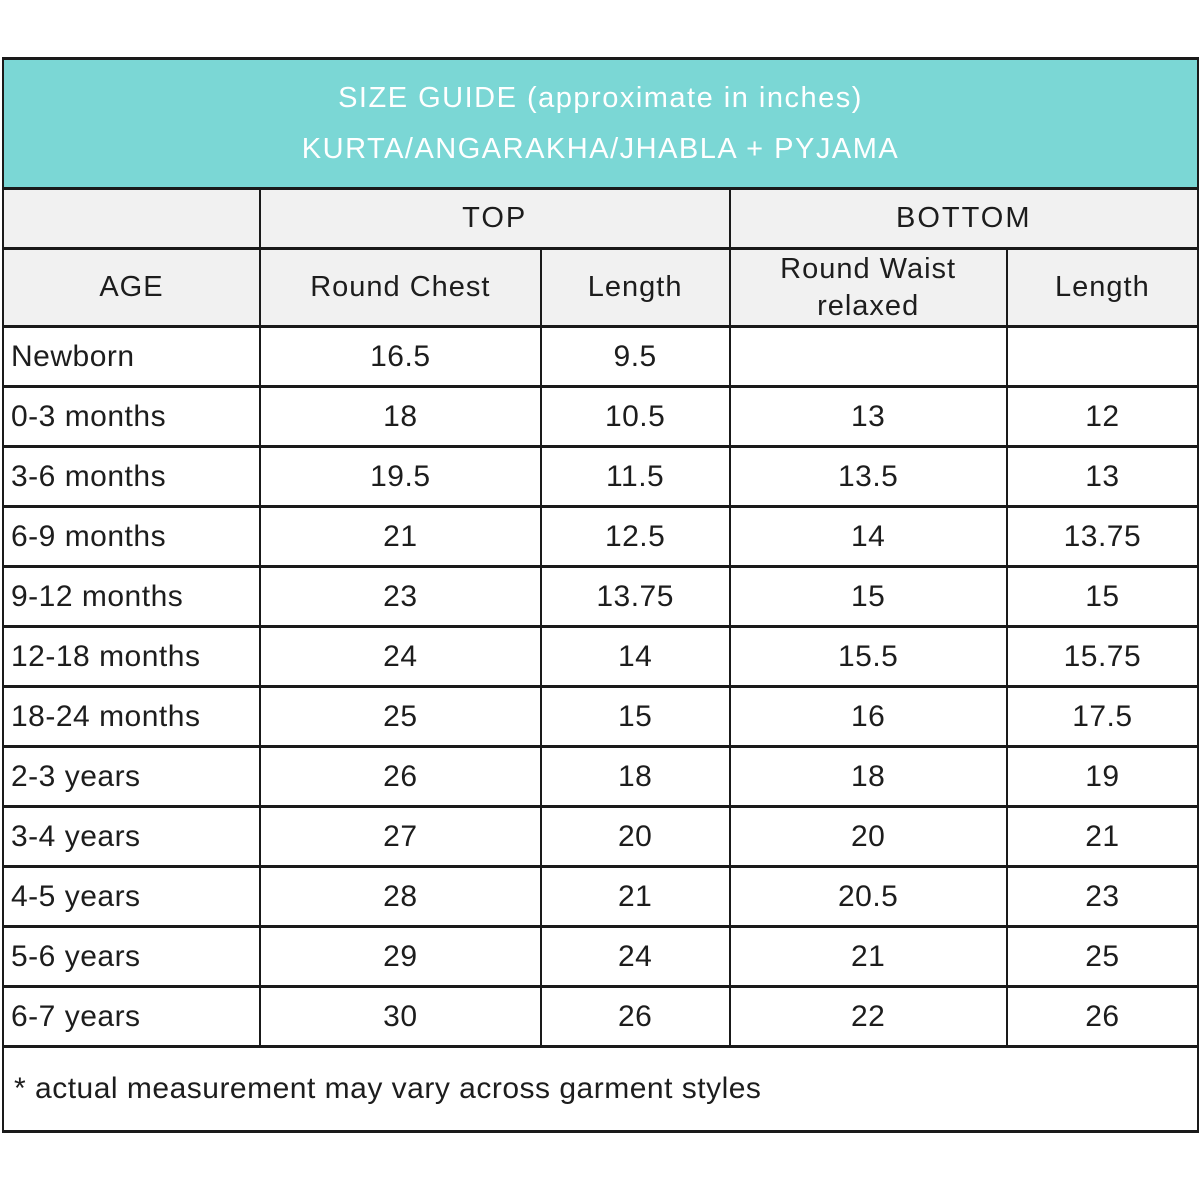 This screenshot has width=1204, height=1204. Describe the element at coordinates (131, 536) in the screenshot. I see `age-cell: 6-9 months` at that location.